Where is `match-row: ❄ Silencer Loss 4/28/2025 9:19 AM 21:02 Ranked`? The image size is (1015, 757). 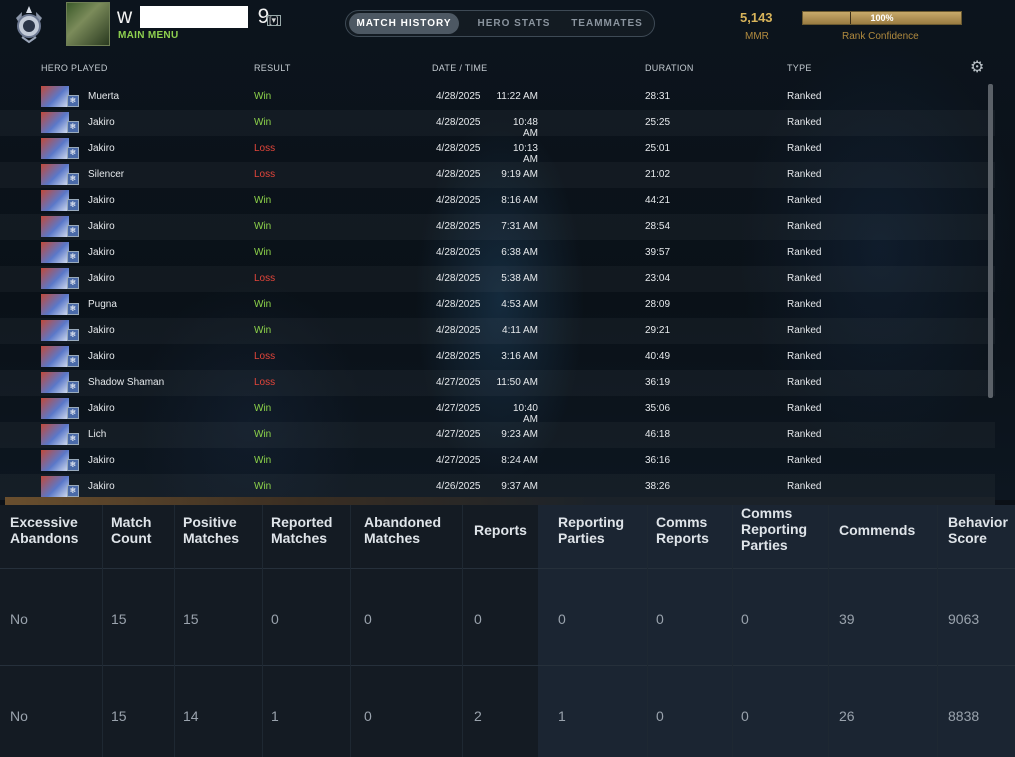
match-row: ❄ Silencer Loss 4/28/2025 9:19 AM 21:02 Ranked is located at coordinates (497, 175).